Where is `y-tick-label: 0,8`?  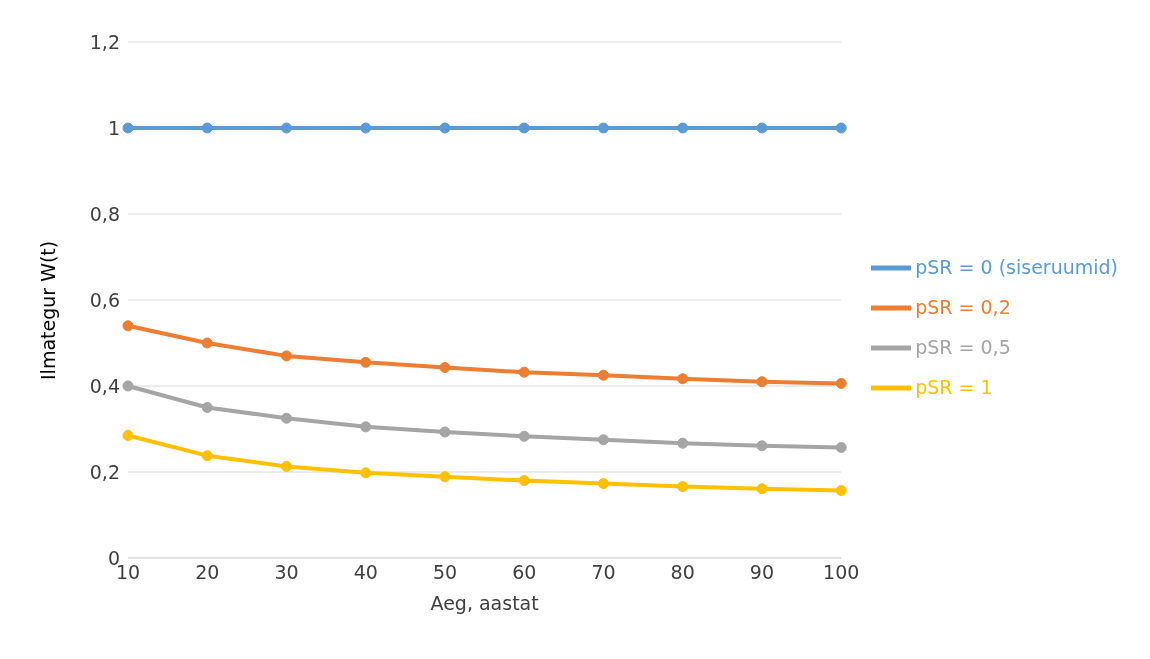
y-tick-label: 0,8 is located at coordinates (104, 213).